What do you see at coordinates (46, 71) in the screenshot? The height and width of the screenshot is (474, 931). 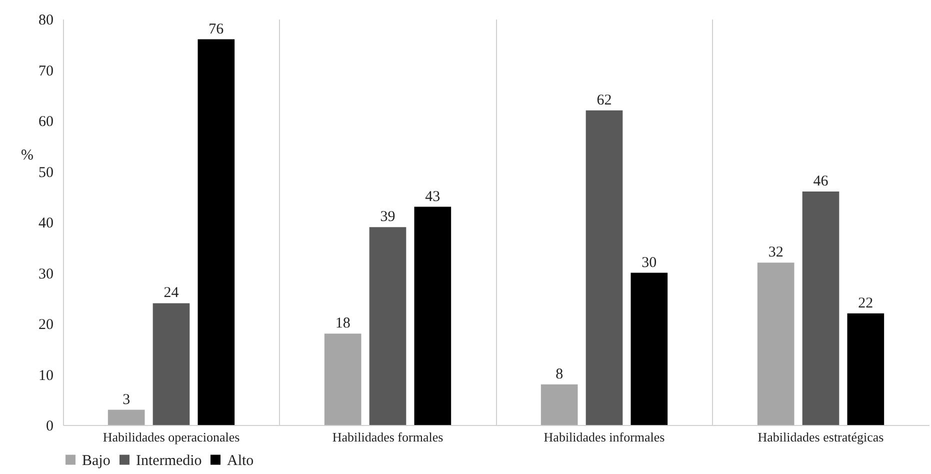 I see `y-tick-label: 70` at bounding box center [46, 71].